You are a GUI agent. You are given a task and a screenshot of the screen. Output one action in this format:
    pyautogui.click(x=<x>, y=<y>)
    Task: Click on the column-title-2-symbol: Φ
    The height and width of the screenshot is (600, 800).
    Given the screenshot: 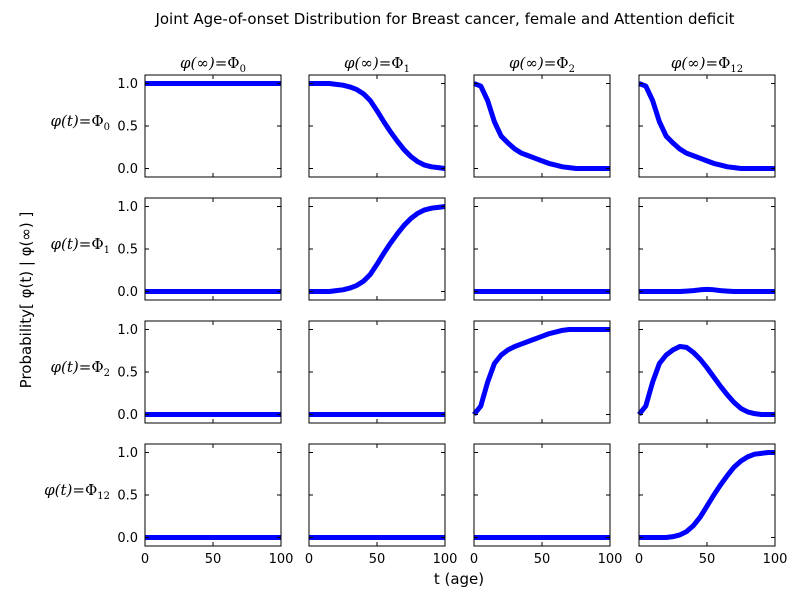 What is the action you would take?
    pyautogui.click(x=562, y=63)
    